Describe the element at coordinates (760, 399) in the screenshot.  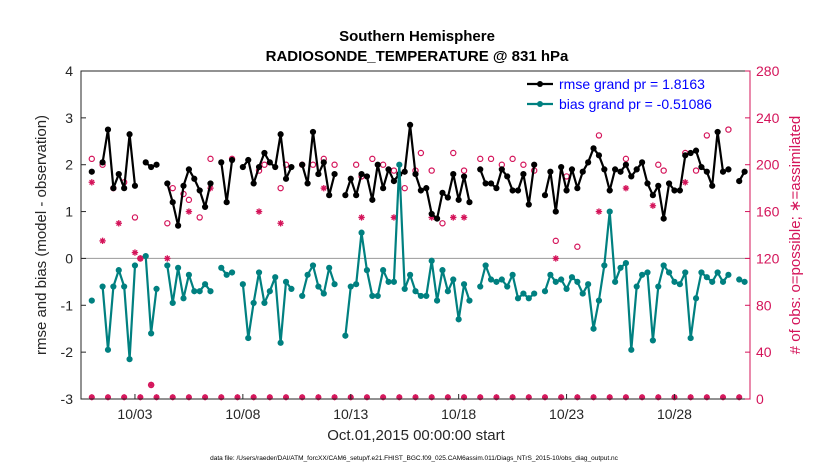
I see `y2-tick-label: 0` at that location.